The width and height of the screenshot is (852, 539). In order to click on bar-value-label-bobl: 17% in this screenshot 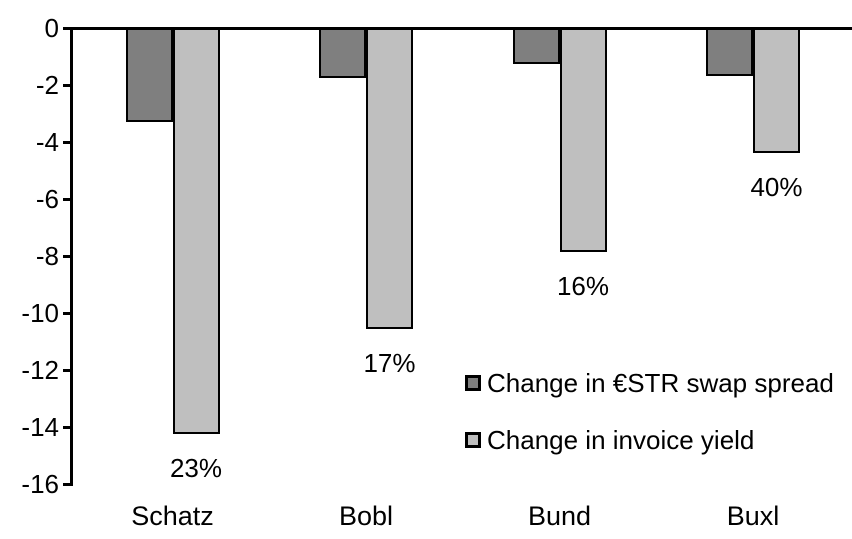, I will do `click(389, 362)`.